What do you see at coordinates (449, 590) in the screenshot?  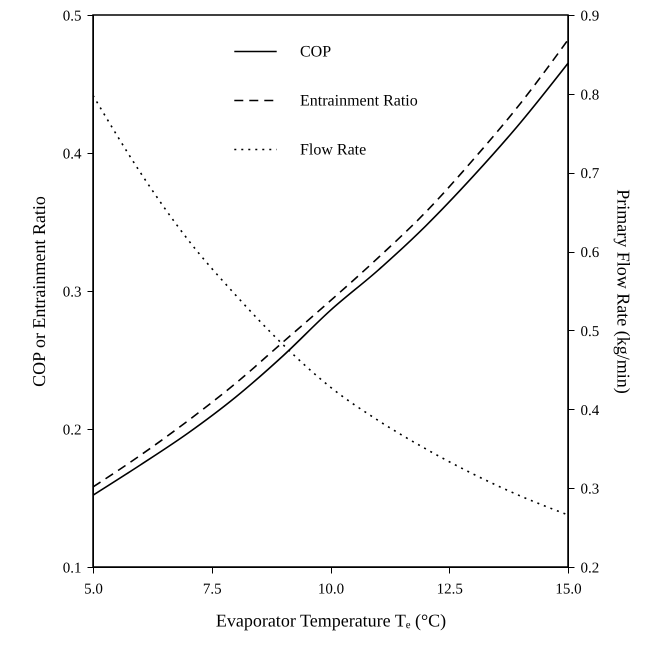 I see `x-tick-label: 12.5` at bounding box center [449, 590].